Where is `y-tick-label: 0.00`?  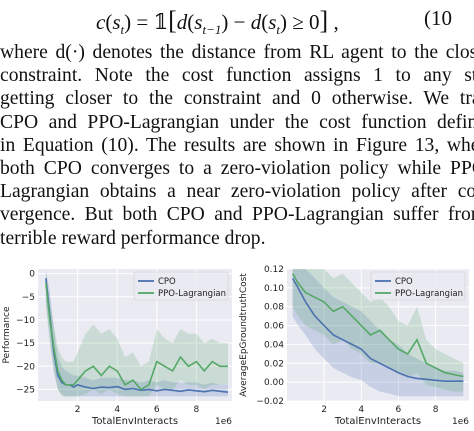 y-tick-label: 0.00 is located at coordinates (274, 383).